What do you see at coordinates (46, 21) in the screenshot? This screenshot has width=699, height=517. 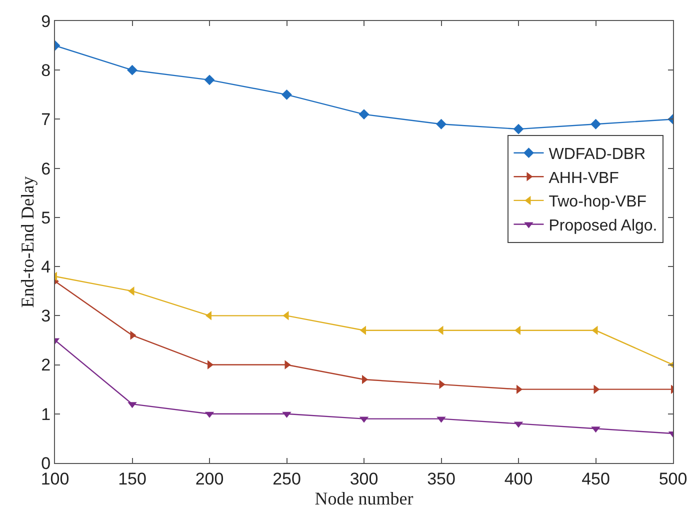 I see `y-tick-label: 9` at bounding box center [46, 21].